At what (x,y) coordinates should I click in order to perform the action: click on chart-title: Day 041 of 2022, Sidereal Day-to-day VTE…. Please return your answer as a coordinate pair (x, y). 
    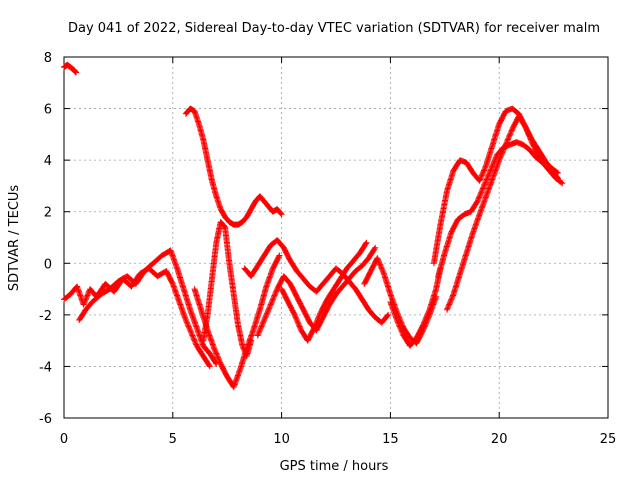
    Looking at the image, I should click on (334, 28).